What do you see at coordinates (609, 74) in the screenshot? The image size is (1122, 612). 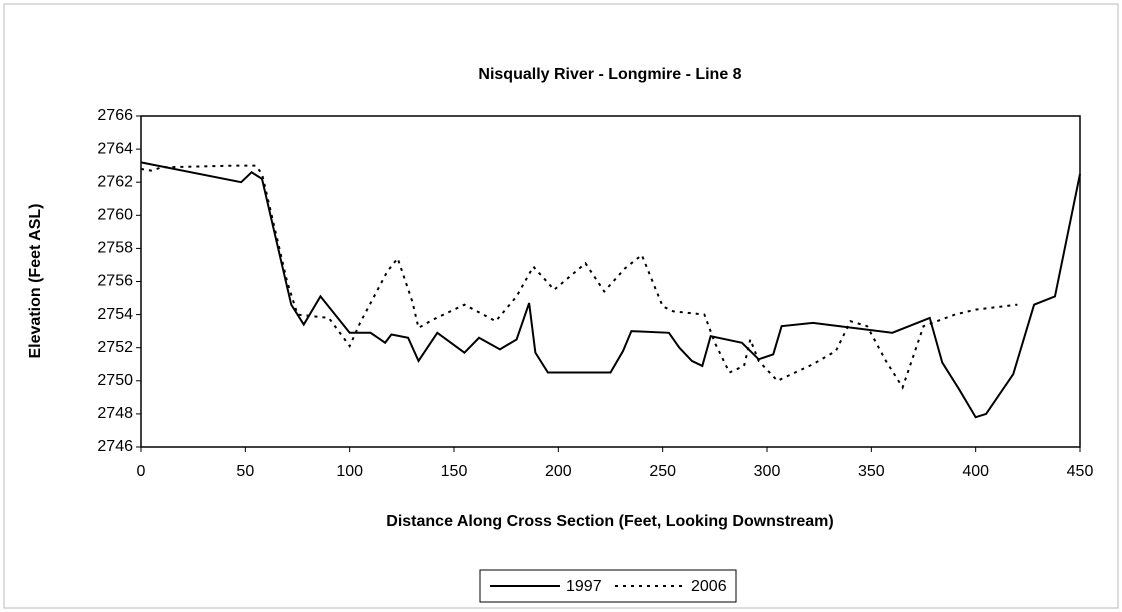 I see `chart-title: Nisqually River - Longmire - Line 8` at bounding box center [609, 74].